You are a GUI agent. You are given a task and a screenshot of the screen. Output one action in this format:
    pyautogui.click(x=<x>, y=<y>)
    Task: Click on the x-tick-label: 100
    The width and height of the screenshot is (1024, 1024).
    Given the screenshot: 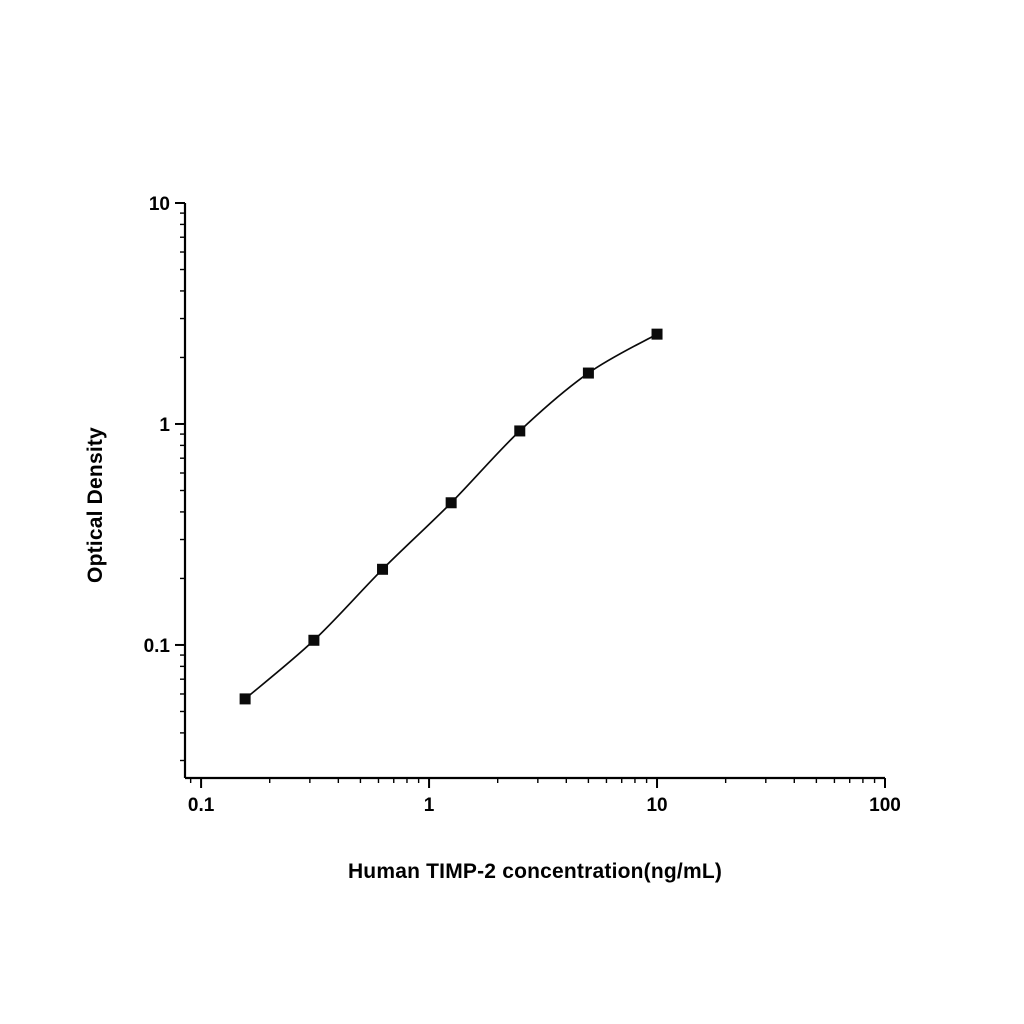 What is the action you would take?
    pyautogui.click(x=885, y=805)
    